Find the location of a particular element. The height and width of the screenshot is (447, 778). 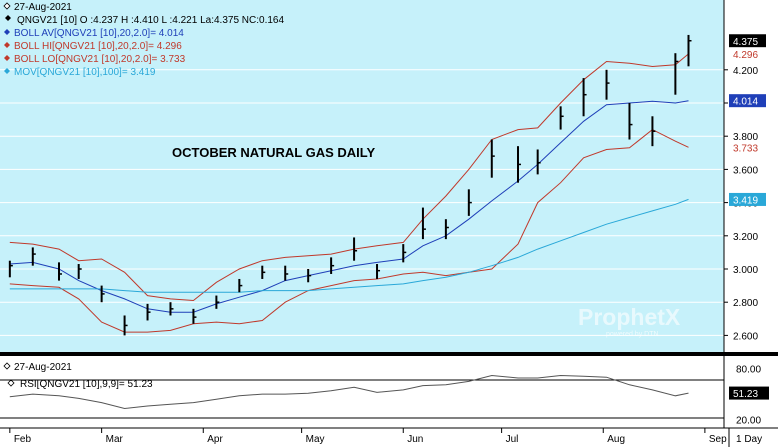

interval-selector: 1 Day is located at coordinates (749, 439).